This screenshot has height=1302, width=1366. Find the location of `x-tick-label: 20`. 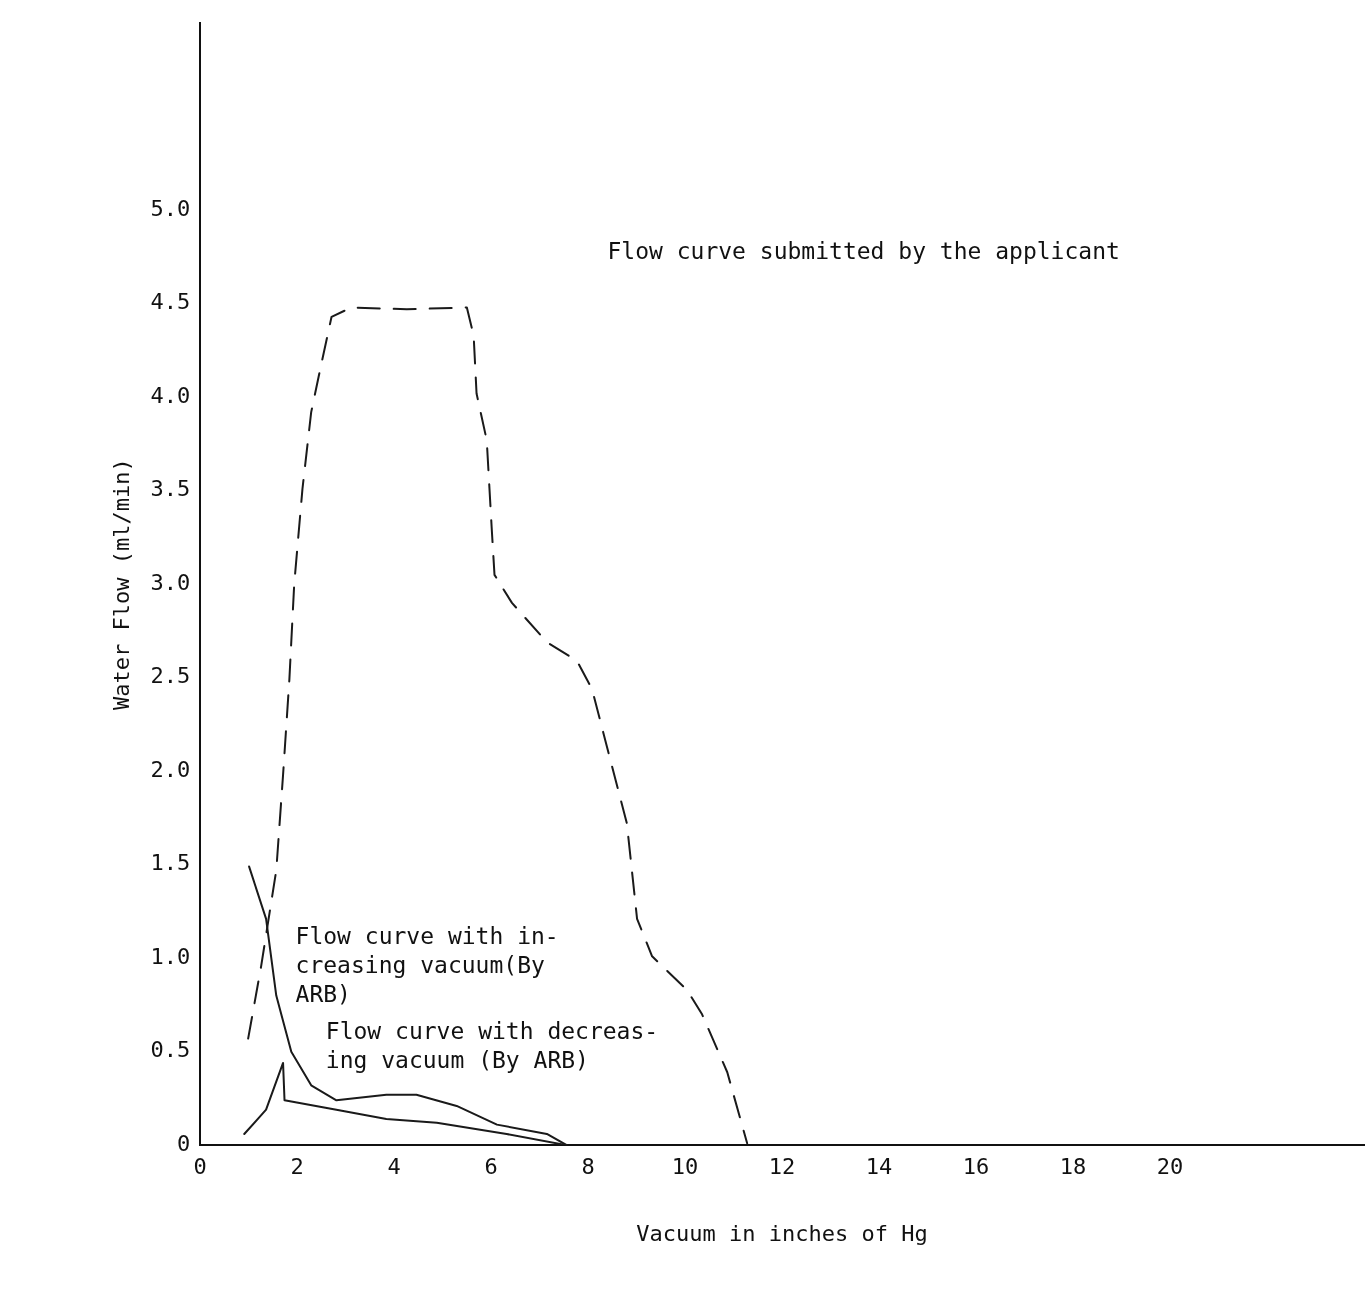

x-tick-label: 20 is located at coordinates (1170, 1167).